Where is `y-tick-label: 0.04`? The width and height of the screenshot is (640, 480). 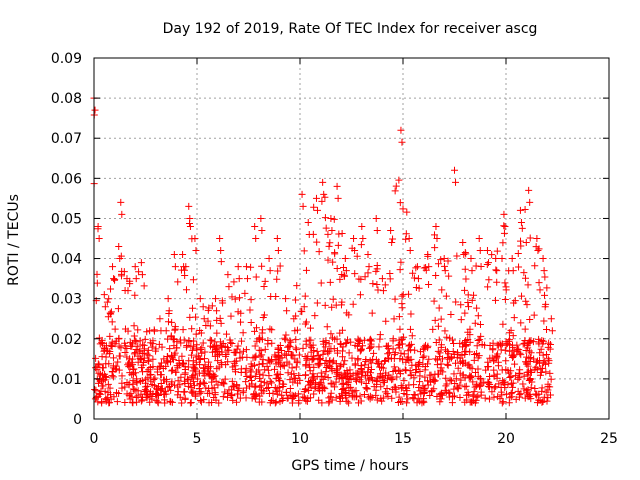
y-tick-label: 0.04 is located at coordinates (66, 260).